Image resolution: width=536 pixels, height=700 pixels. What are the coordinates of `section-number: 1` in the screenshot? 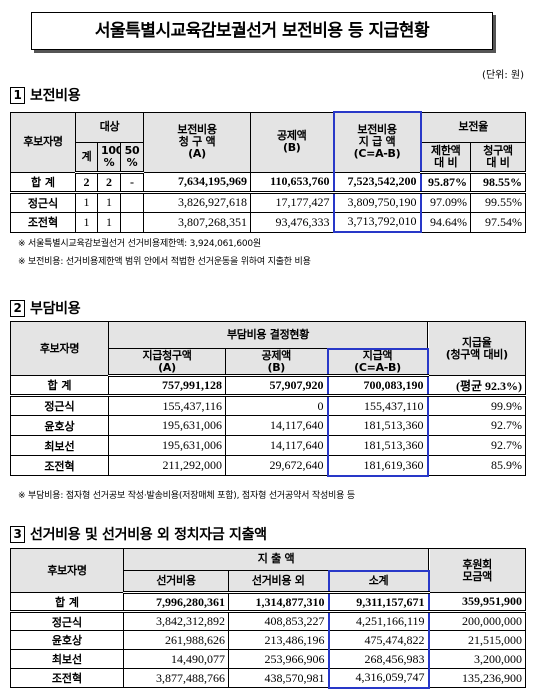 It's located at (17, 95).